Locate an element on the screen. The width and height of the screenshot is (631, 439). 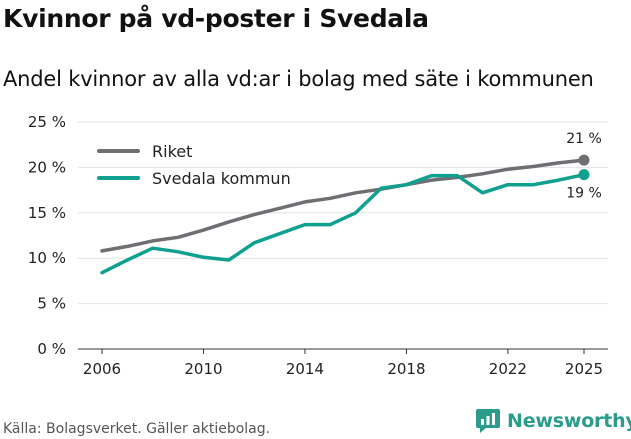
x-tick-label: 2018 is located at coordinates (406, 369).